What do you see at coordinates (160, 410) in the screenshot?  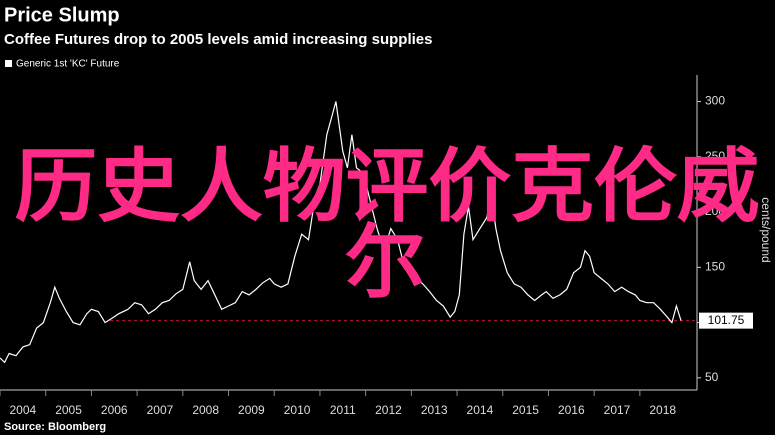 I see `x-tick-label: 2007` at bounding box center [160, 410].